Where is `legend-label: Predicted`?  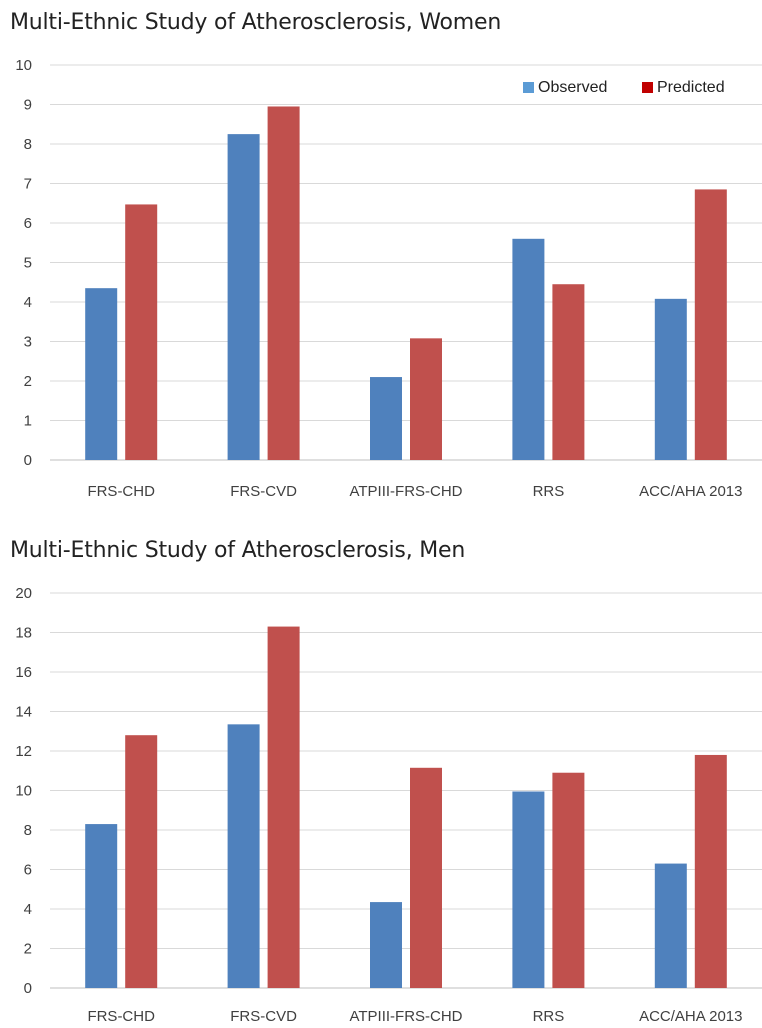 legend-label: Predicted is located at coordinates (691, 87).